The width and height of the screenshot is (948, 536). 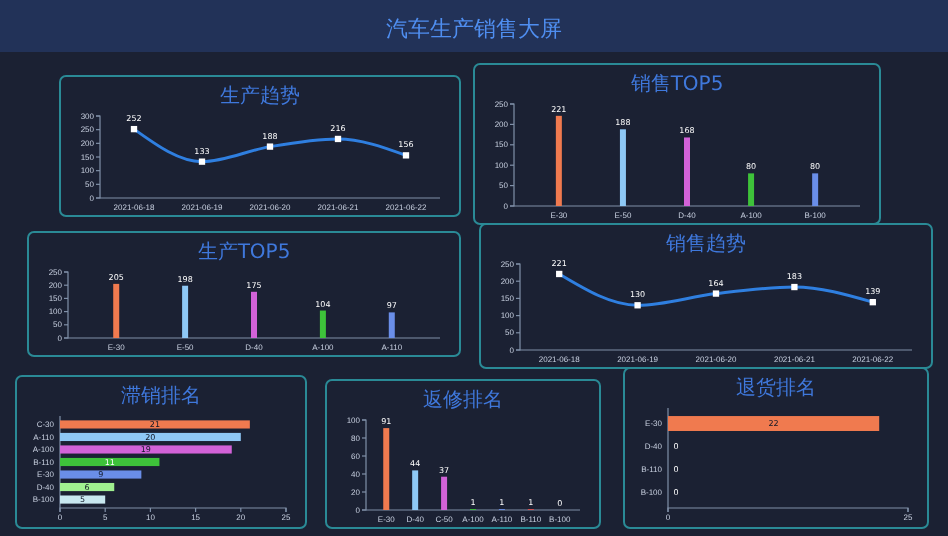 What do you see at coordinates (161, 396) in the screenshot?
I see `chart-title: 滞销排名` at bounding box center [161, 396].